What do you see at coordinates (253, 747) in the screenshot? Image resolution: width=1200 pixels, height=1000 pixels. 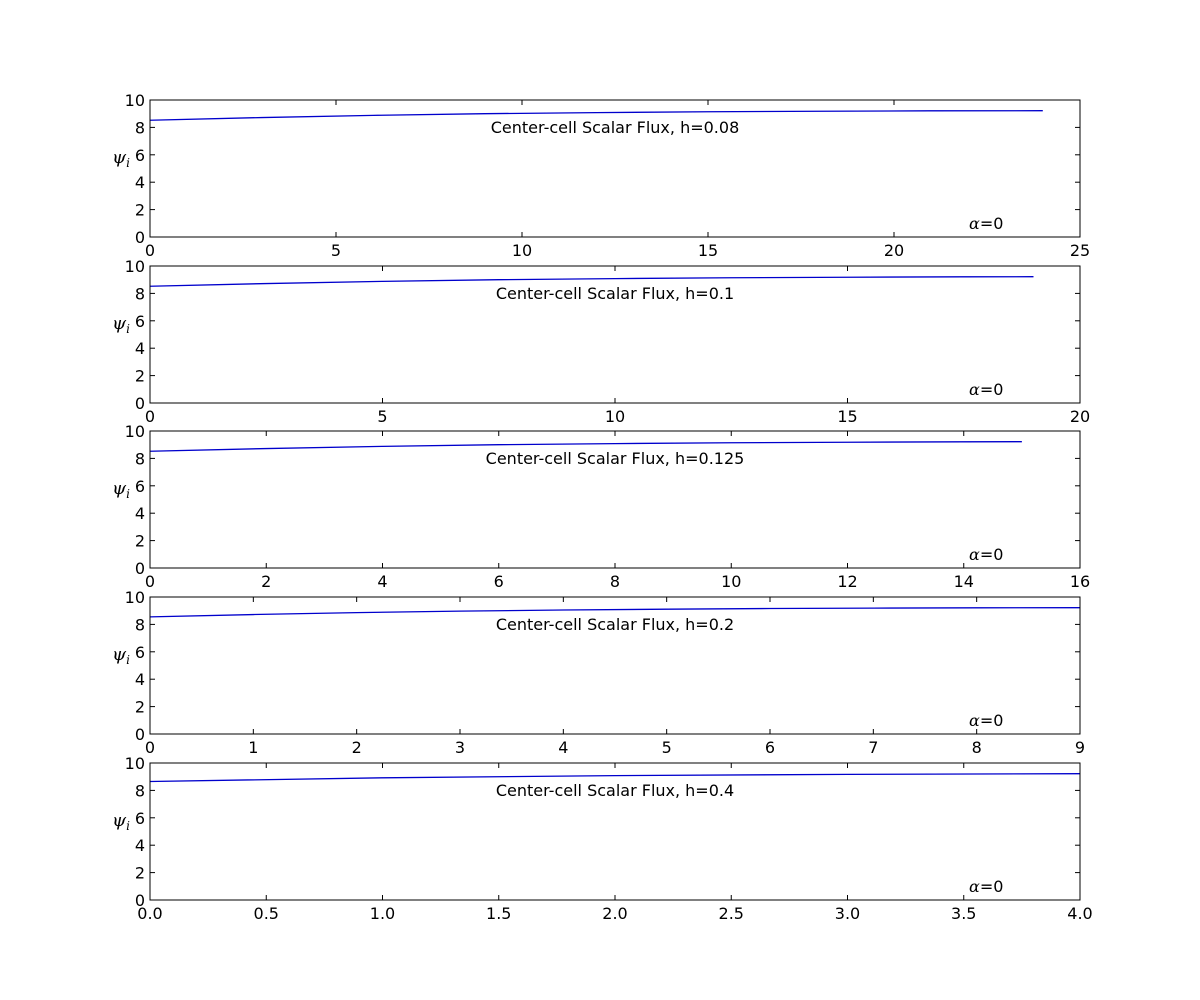 I see `x-tick-label: 1` at bounding box center [253, 747].